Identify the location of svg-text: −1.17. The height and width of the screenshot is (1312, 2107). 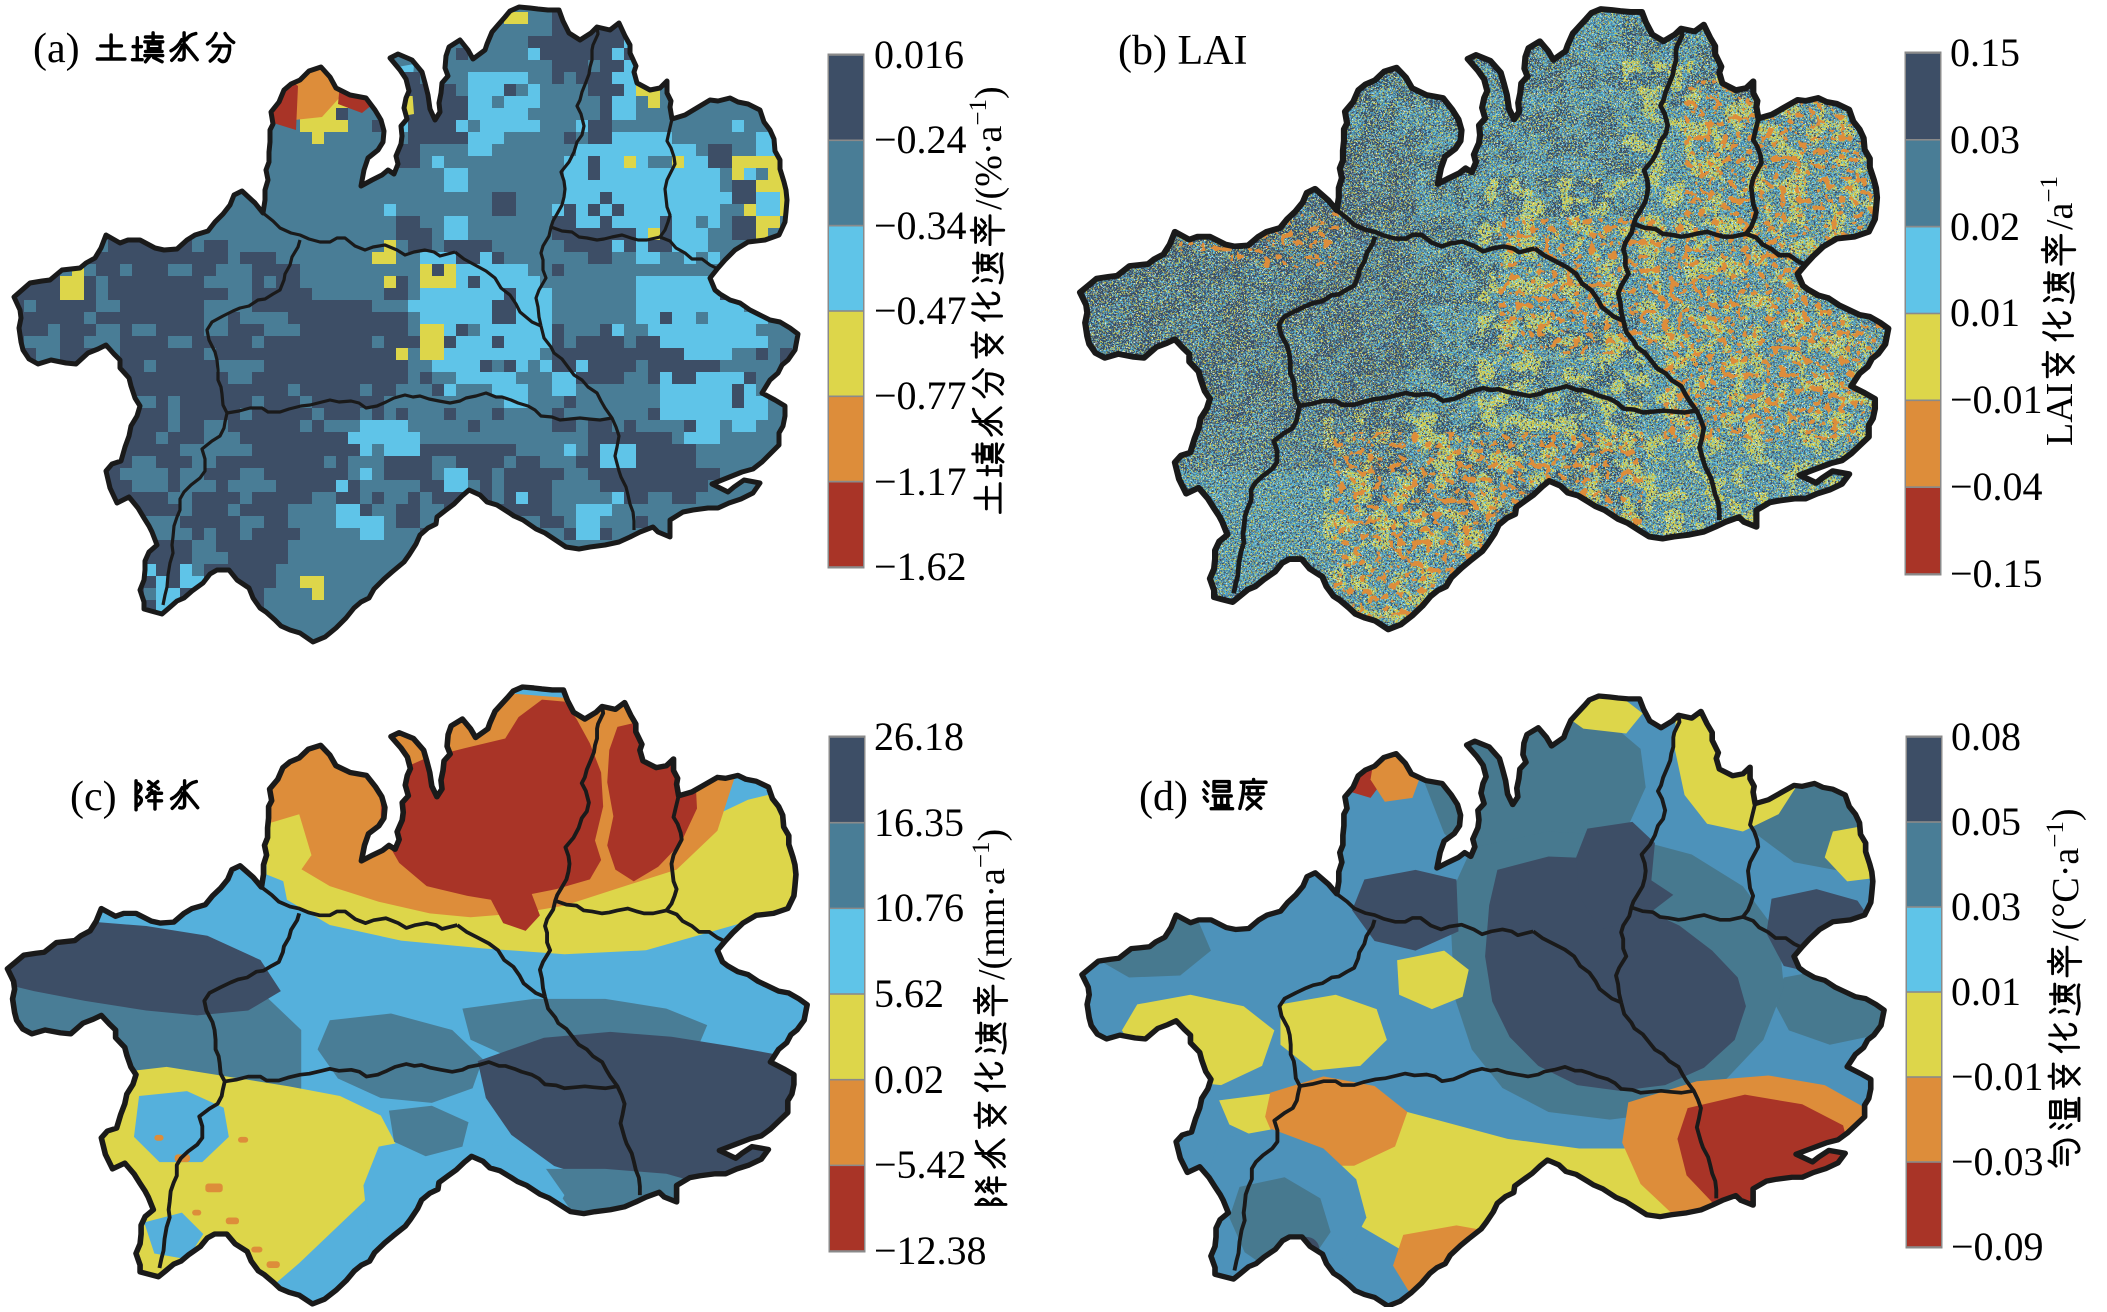
(920, 481).